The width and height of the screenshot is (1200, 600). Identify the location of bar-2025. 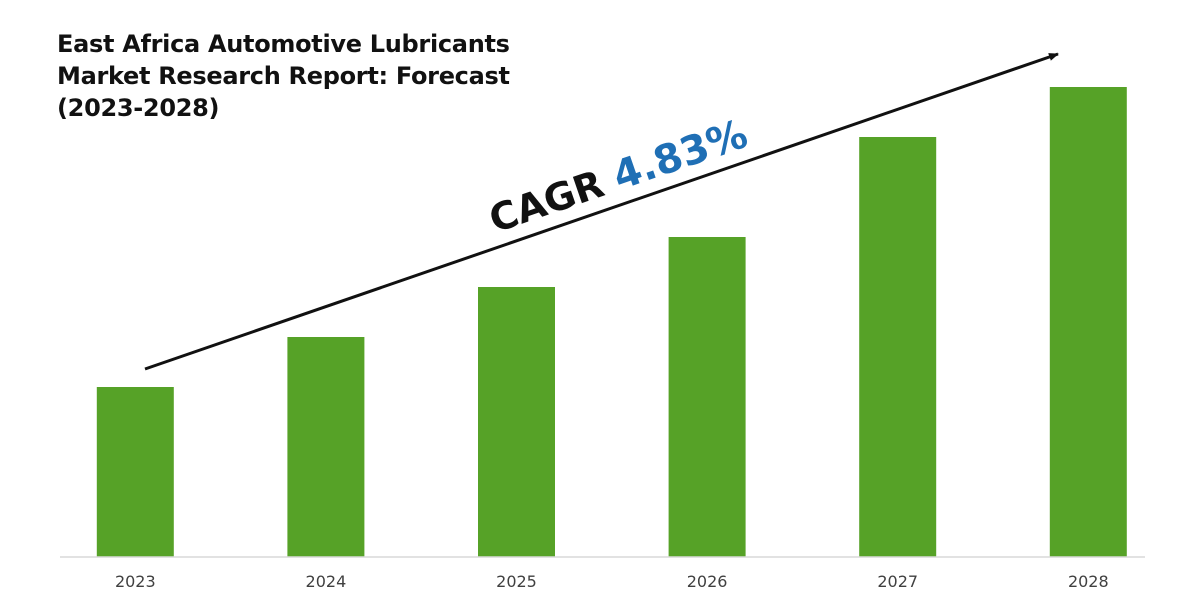
(516, 422).